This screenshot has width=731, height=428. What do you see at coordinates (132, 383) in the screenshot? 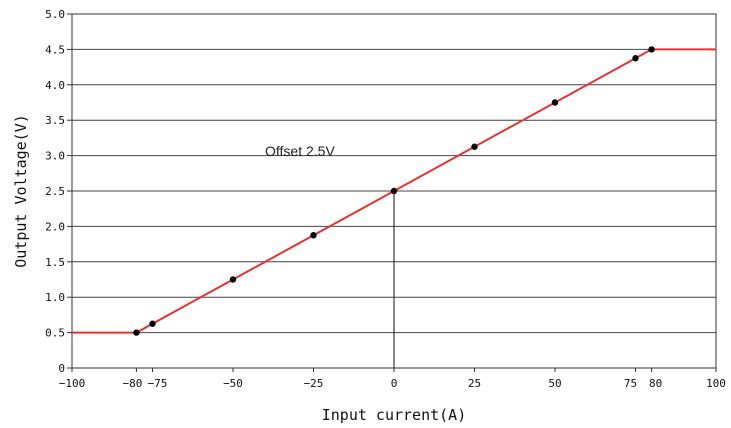
I see `x-tick-label: −80` at bounding box center [132, 383].